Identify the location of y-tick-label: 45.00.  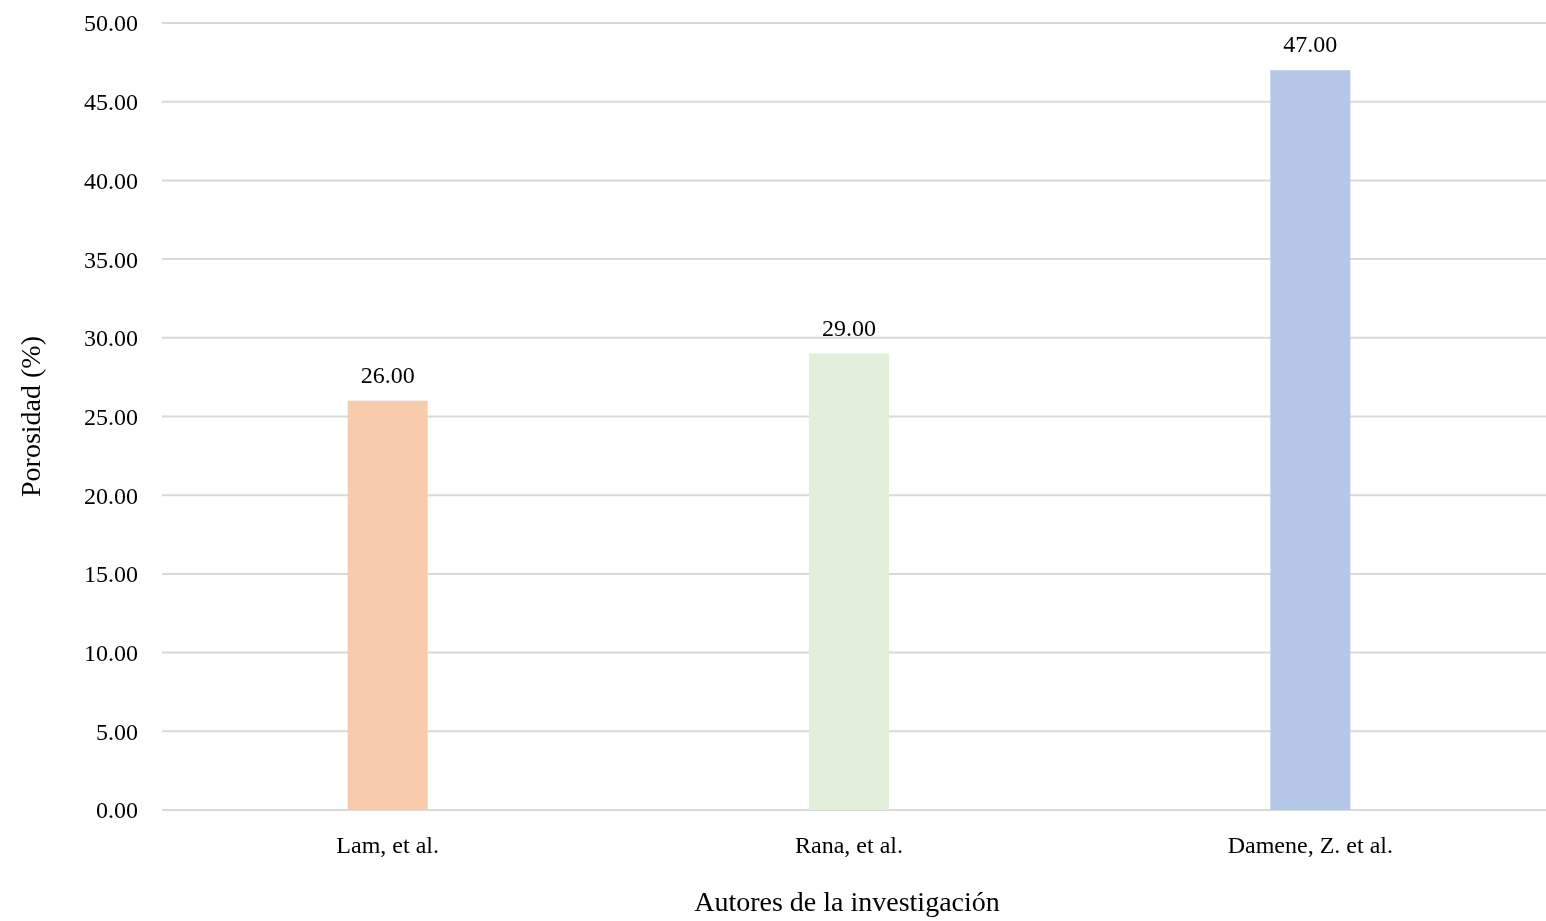
(111, 102).